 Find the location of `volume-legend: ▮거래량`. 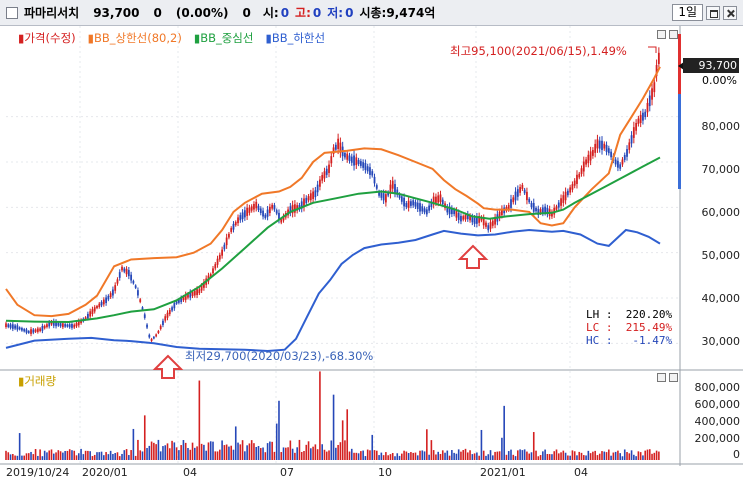

volume-legend: ▮거래량 is located at coordinates (37, 381).